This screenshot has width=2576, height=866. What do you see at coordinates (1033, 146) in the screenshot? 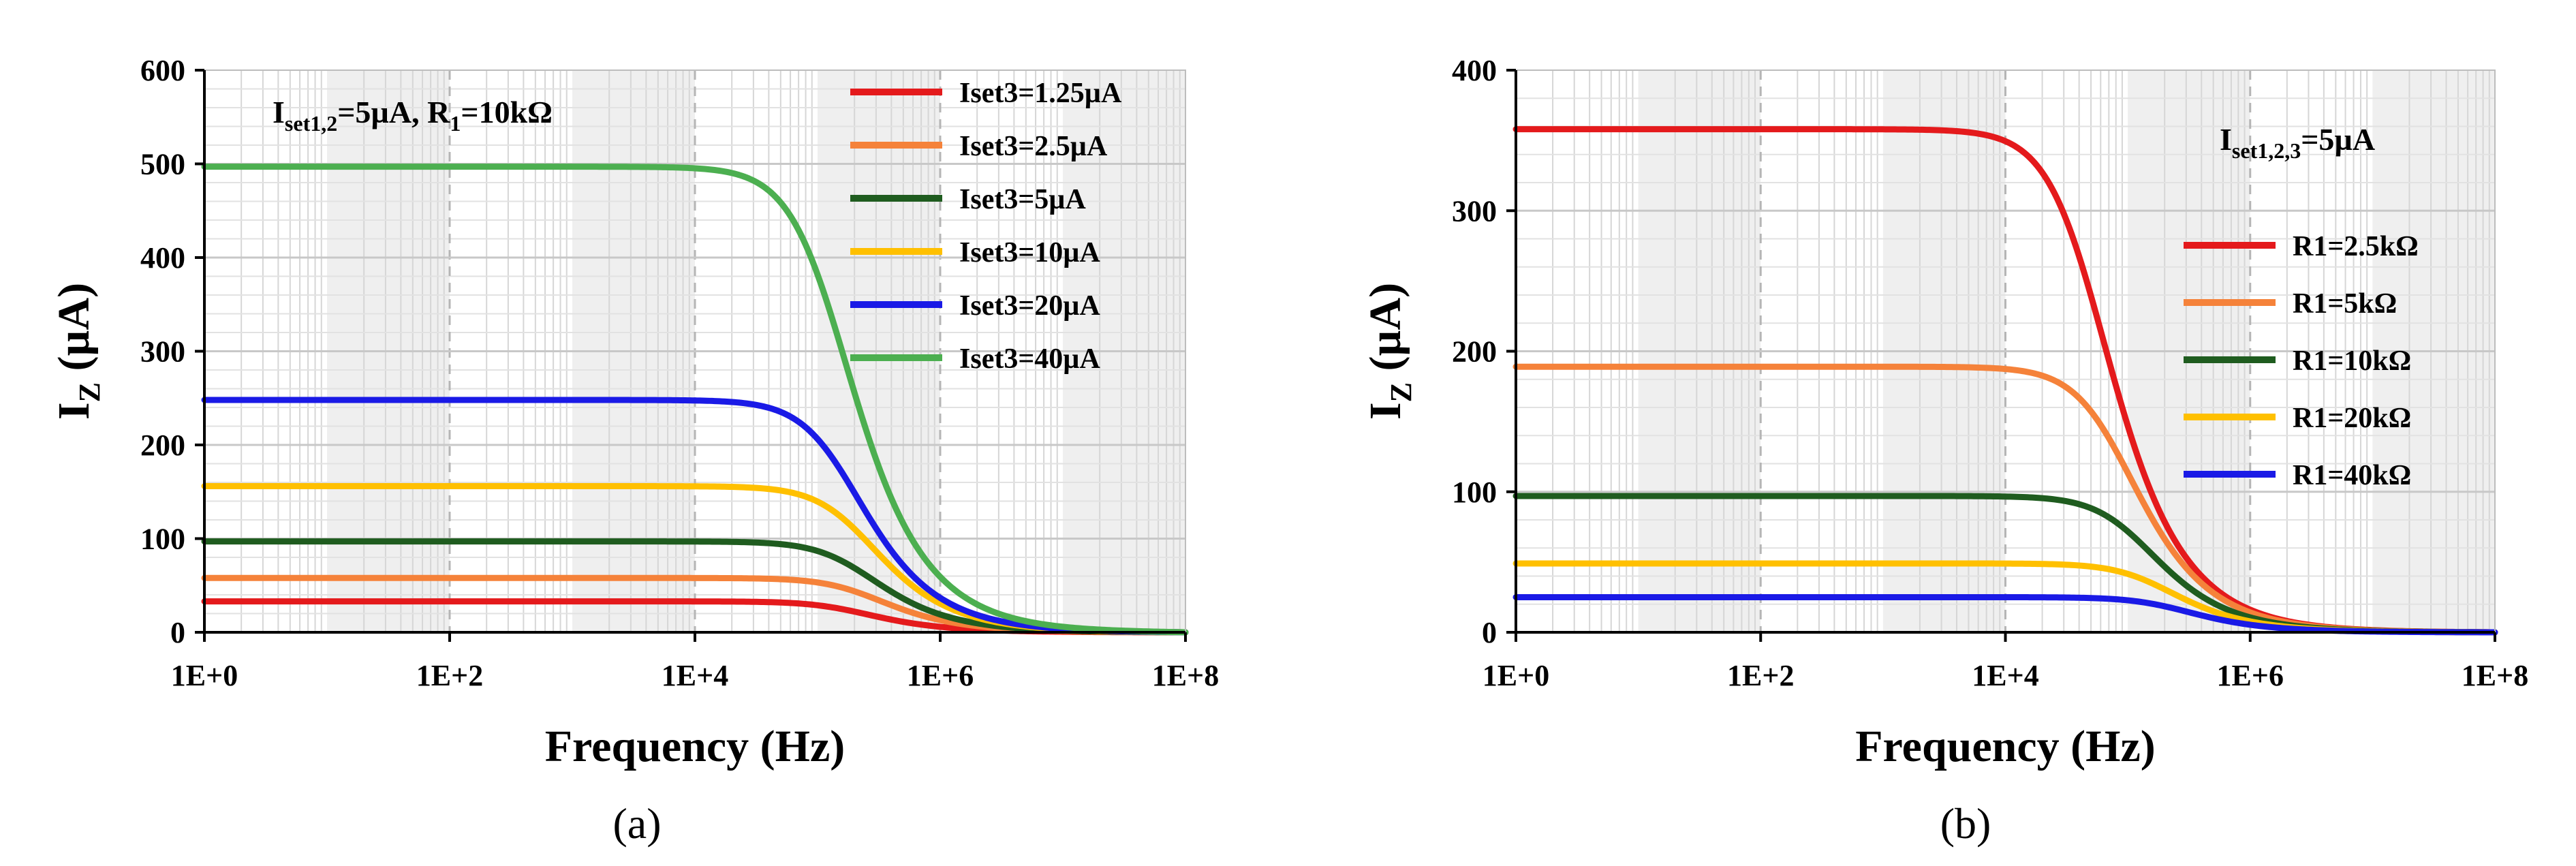
I see `legend-label-1: Iset3=2.5µA` at bounding box center [1033, 146].